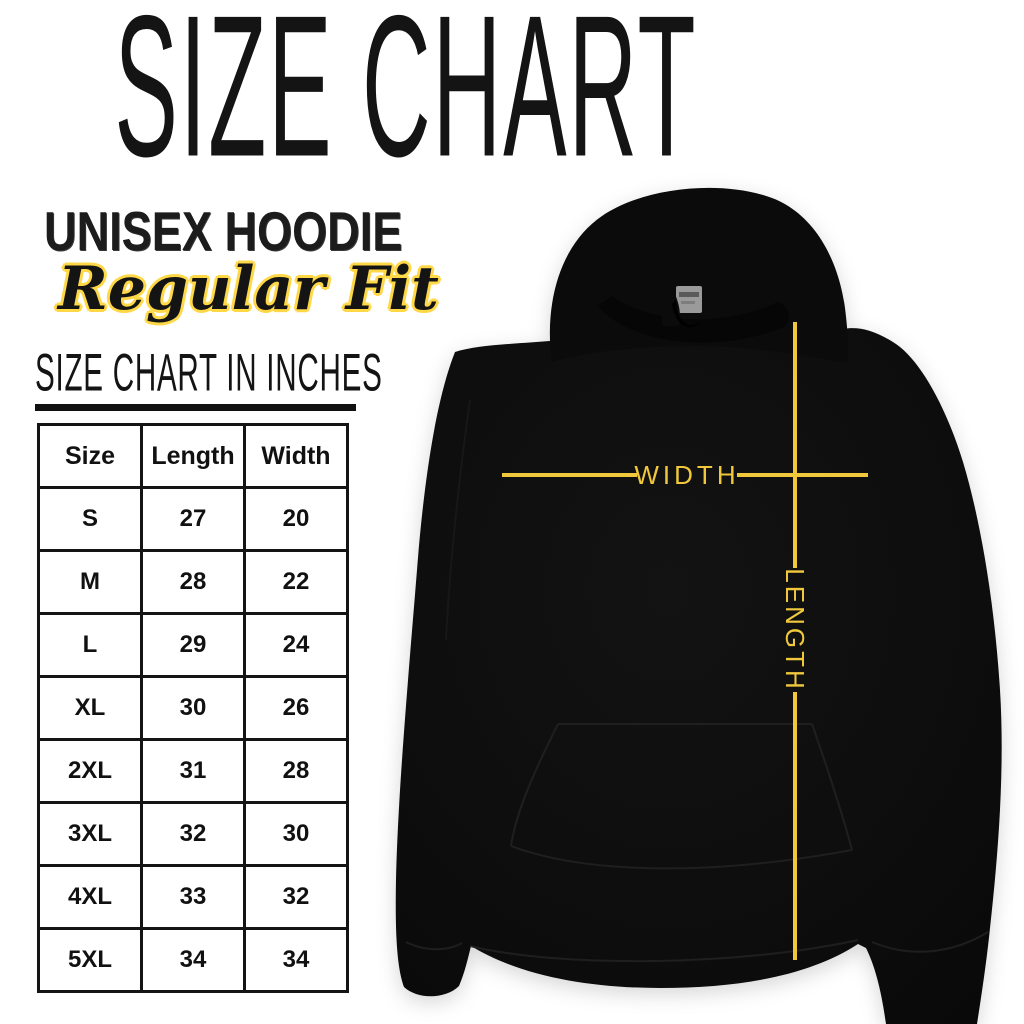  I want to click on size-cell: S, so click(90, 519).